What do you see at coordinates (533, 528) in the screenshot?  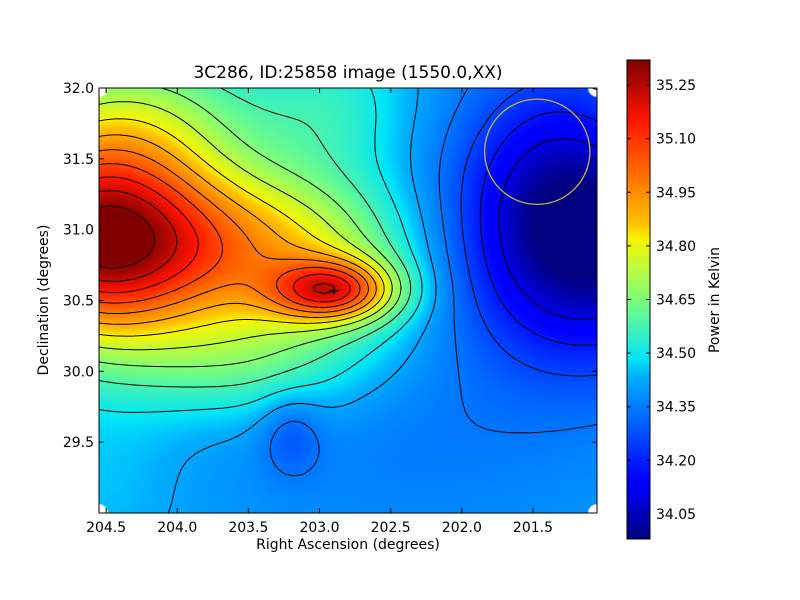 I see `x-tick-label: 201.5` at bounding box center [533, 528].